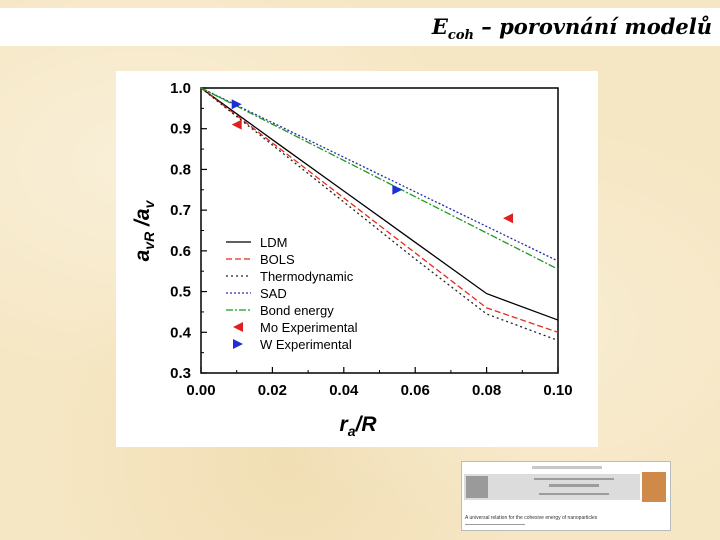 The width and height of the screenshot is (720, 540). I want to click on y-tick-label: 0.5, so click(180, 292).